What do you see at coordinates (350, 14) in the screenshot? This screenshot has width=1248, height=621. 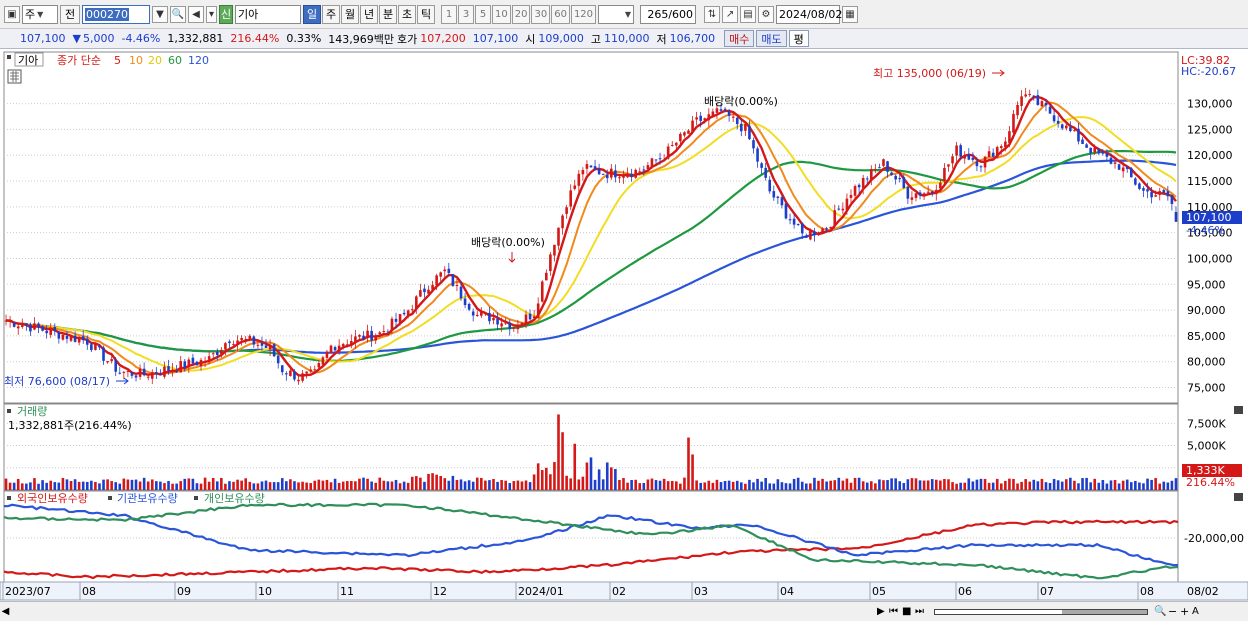 I see `period-button-월: 월` at bounding box center [350, 14].